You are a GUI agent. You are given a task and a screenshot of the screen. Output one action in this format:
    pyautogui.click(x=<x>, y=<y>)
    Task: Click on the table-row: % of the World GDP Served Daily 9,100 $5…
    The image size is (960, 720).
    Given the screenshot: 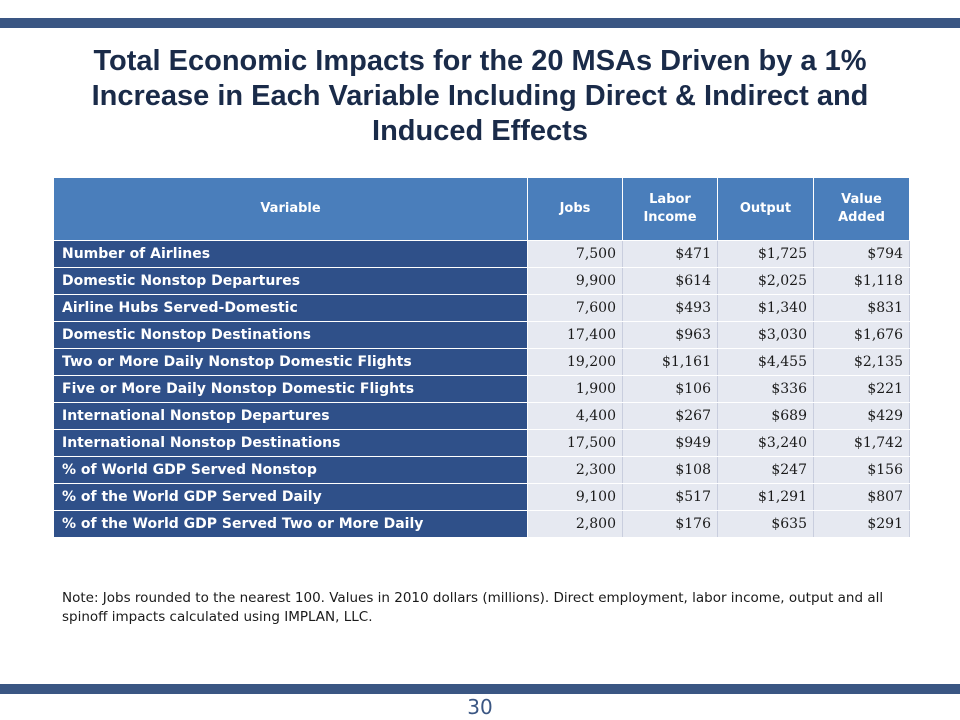 What is the action you would take?
    pyautogui.click(x=481, y=497)
    